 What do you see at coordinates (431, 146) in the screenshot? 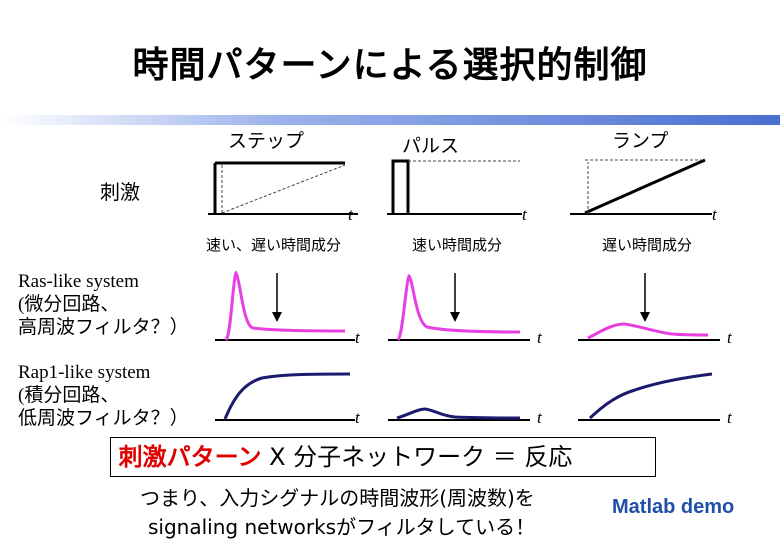
I see `column-pulse-title: パルス` at bounding box center [431, 146].